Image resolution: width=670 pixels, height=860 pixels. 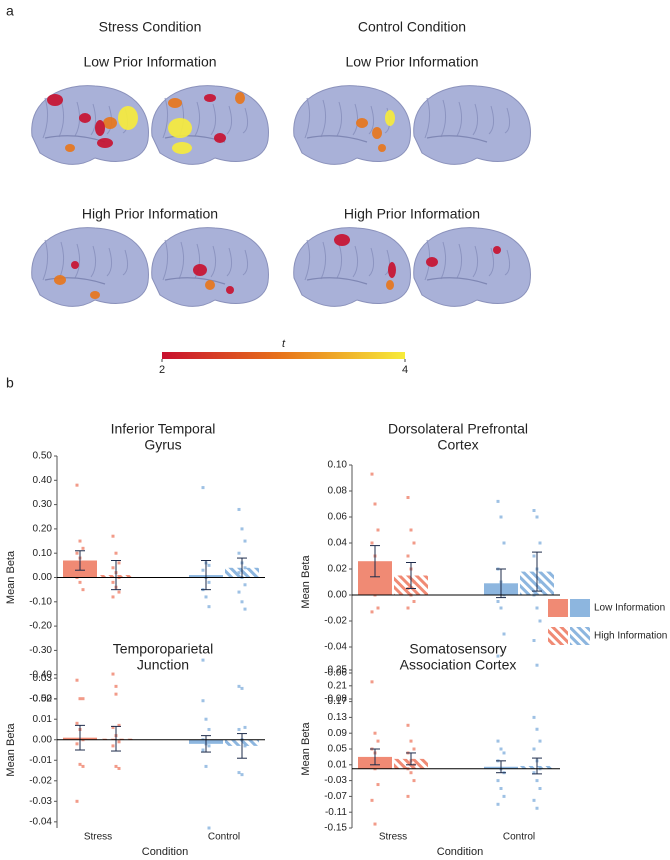 What do you see at coordinates (630, 636) in the screenshot?
I see `legend-label: High Information` at bounding box center [630, 636].